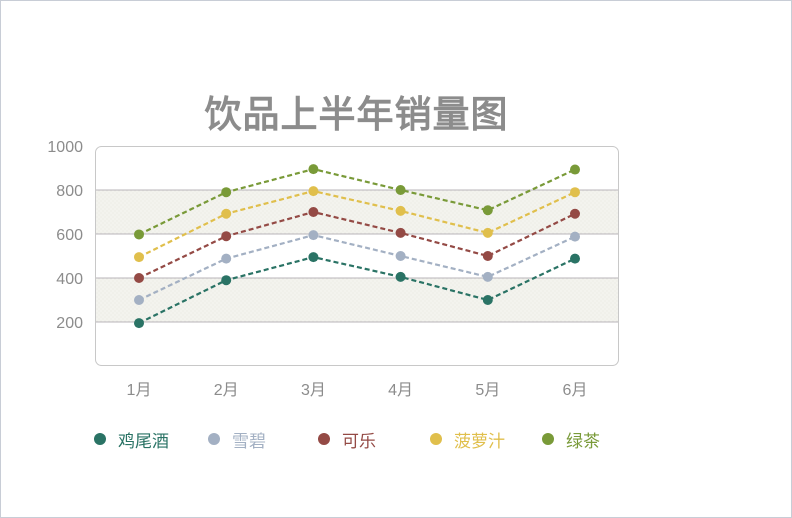 This screenshot has width=792, height=518. Describe the element at coordinates (143, 441) in the screenshot. I see `legend-label: 鸡尾酒` at that location.